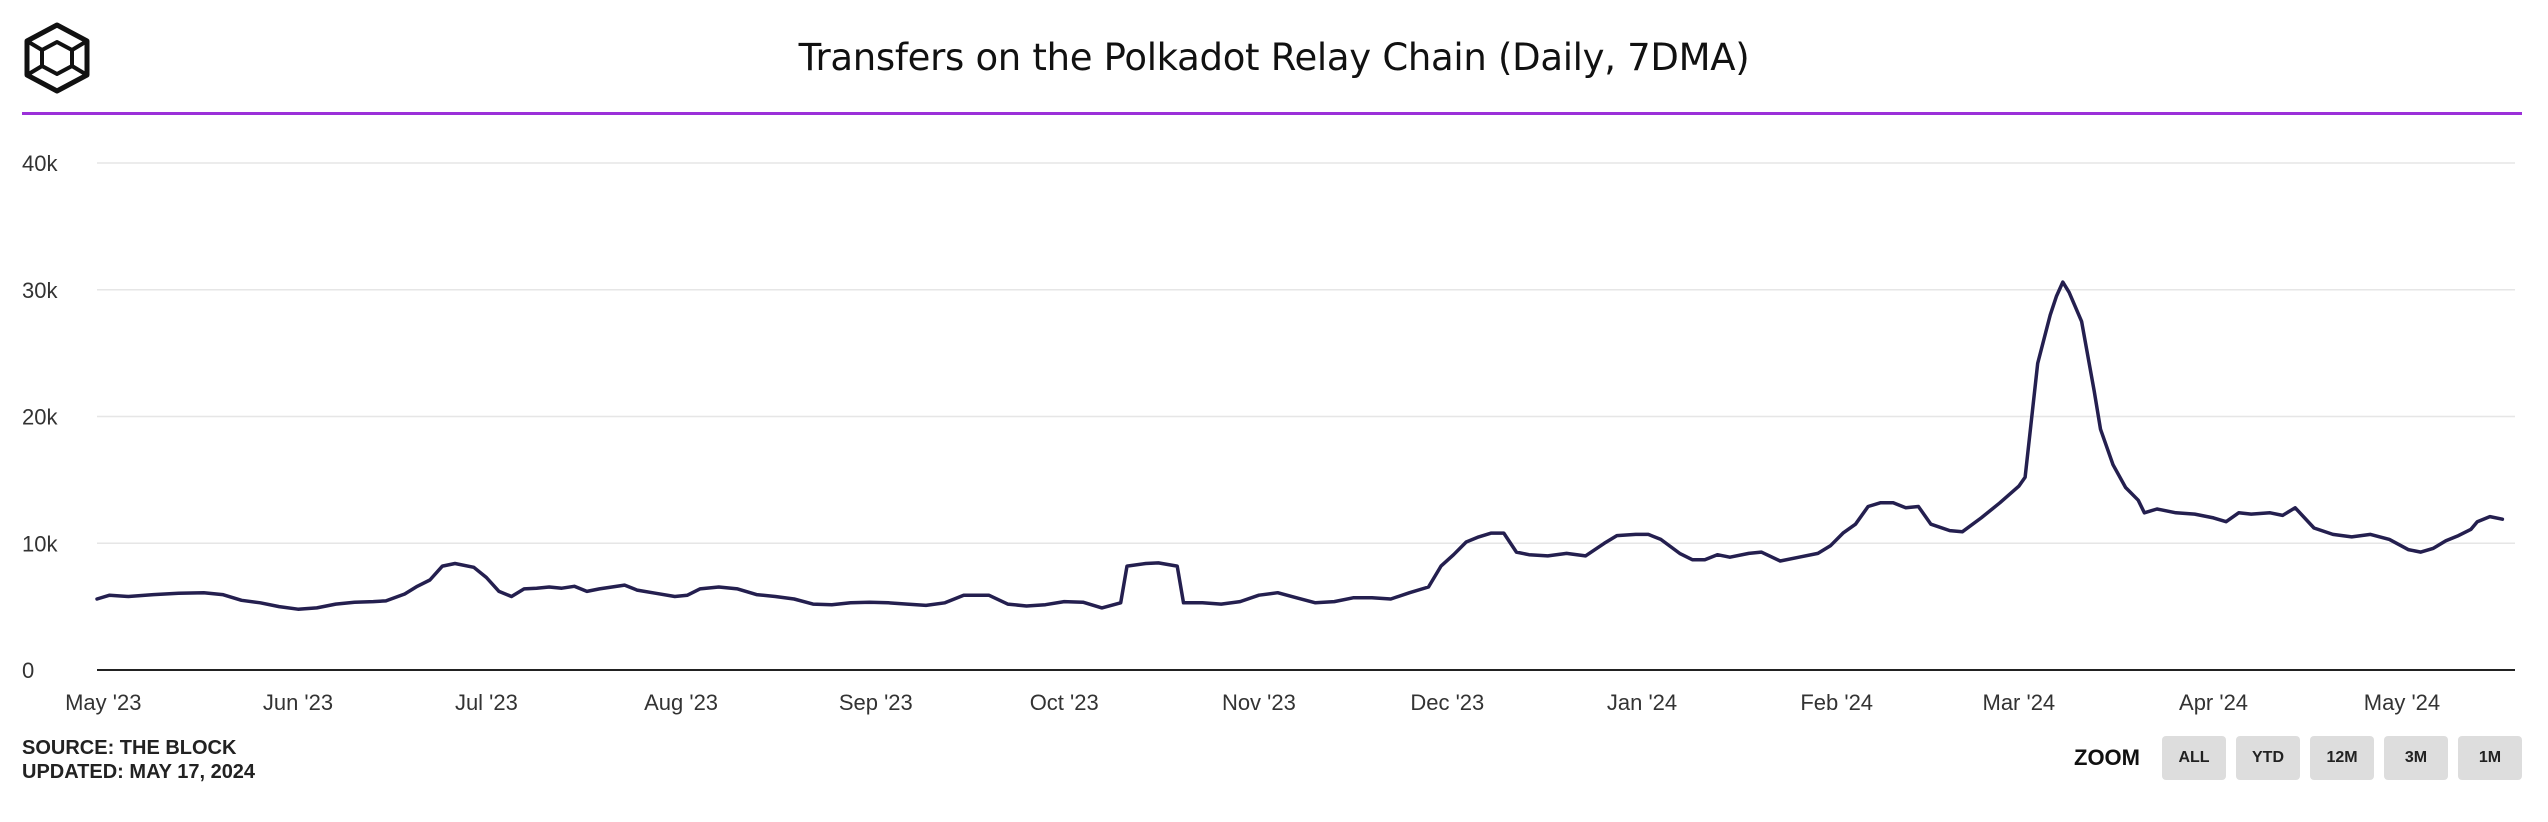 Image resolution: width=2548 pixels, height=822 pixels. I want to click on the-block-cube-logo-icon, so click(57, 58).